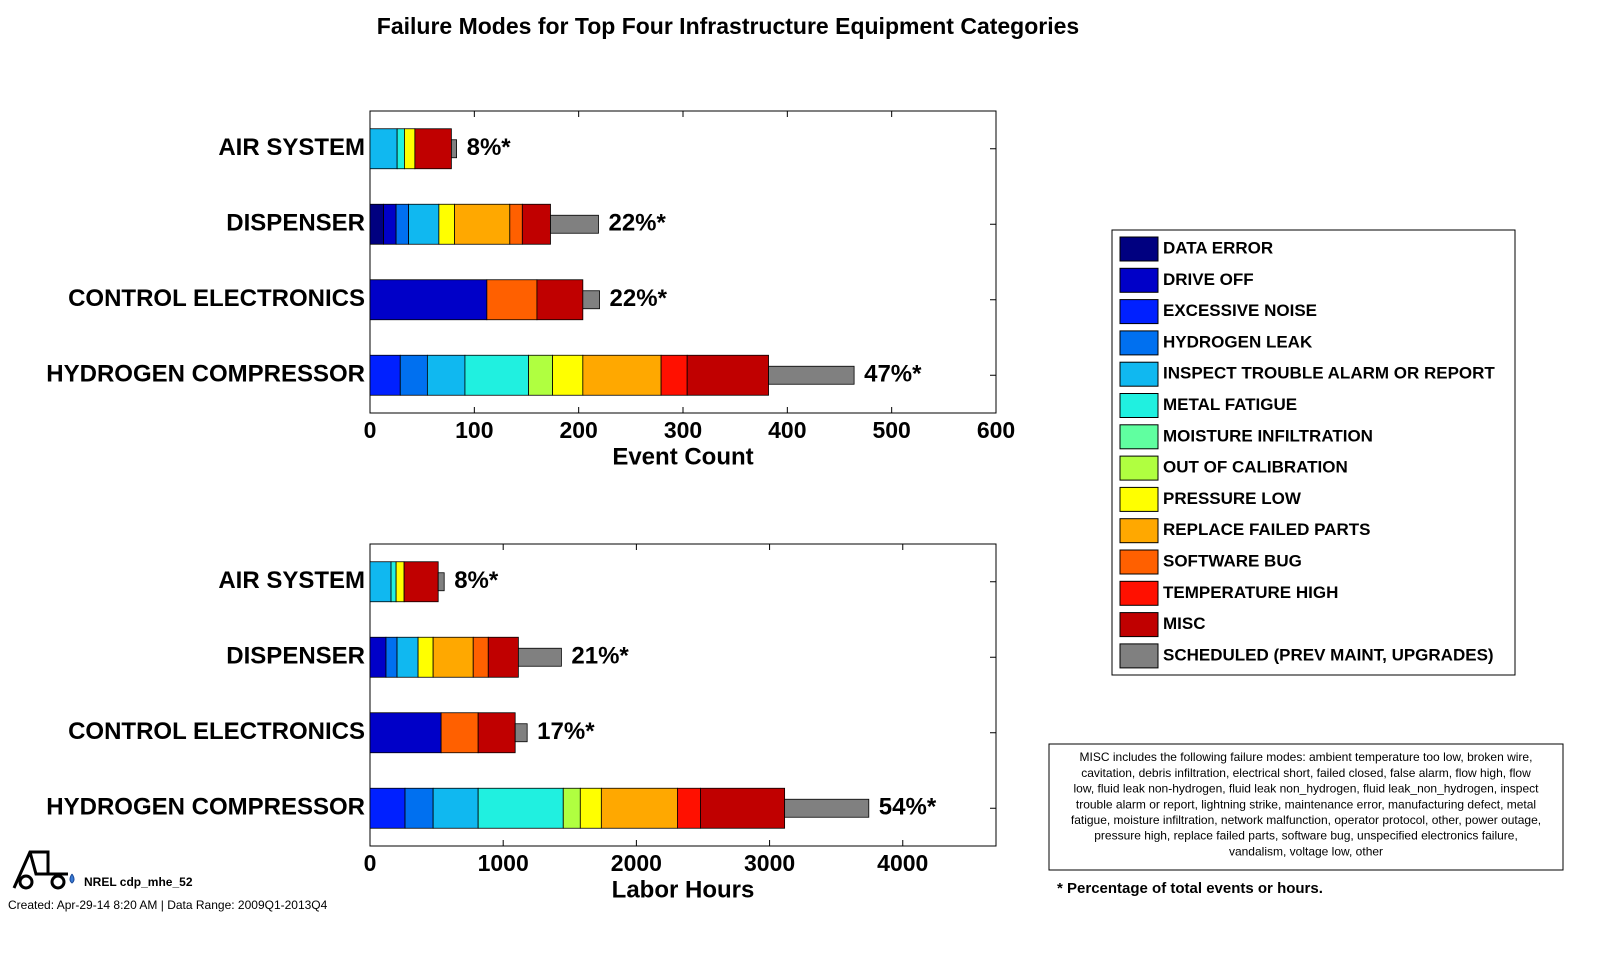 Image resolution: width=1599 pixels, height=960 pixels. I want to click on logo-truck, so click(40, 869).